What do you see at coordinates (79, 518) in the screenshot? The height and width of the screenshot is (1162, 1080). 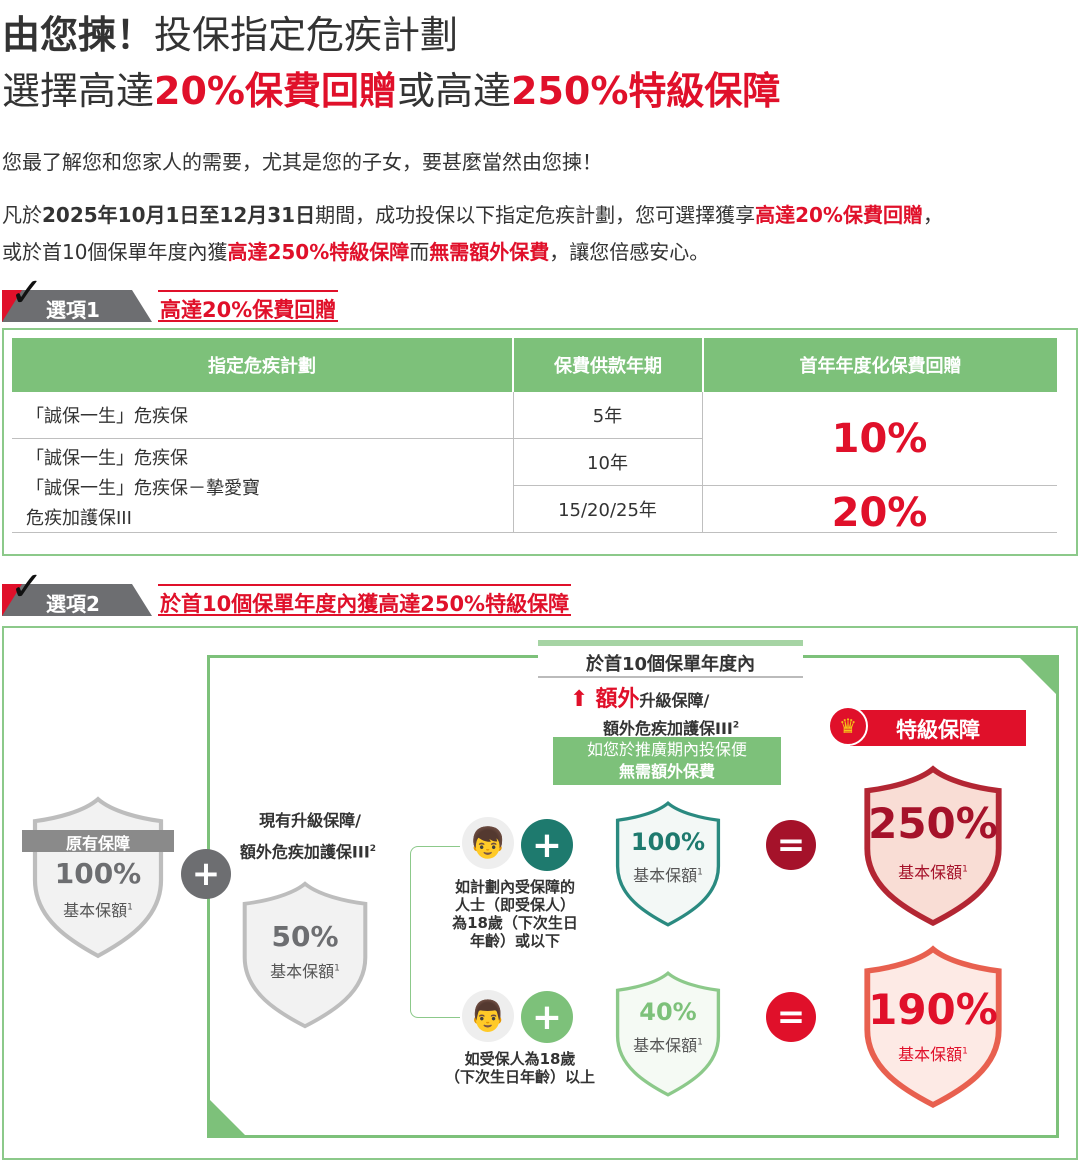 I see `table-cell-plan: 危疾加護保III` at bounding box center [79, 518].